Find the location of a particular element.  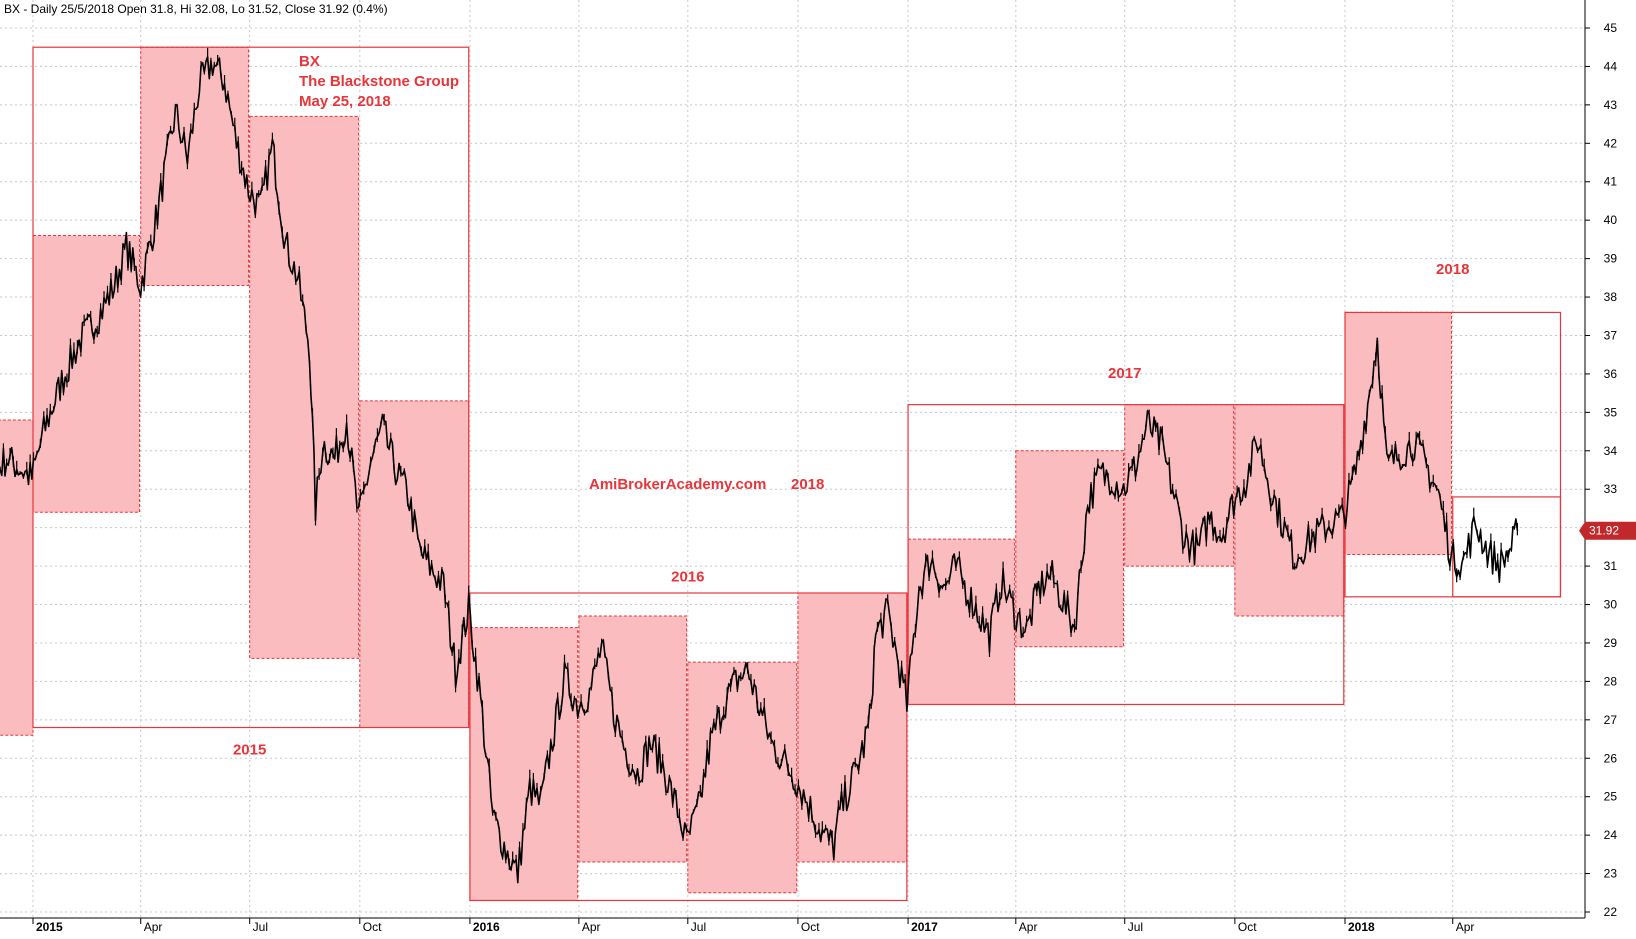

year-annotation: 2016 is located at coordinates (687, 576).